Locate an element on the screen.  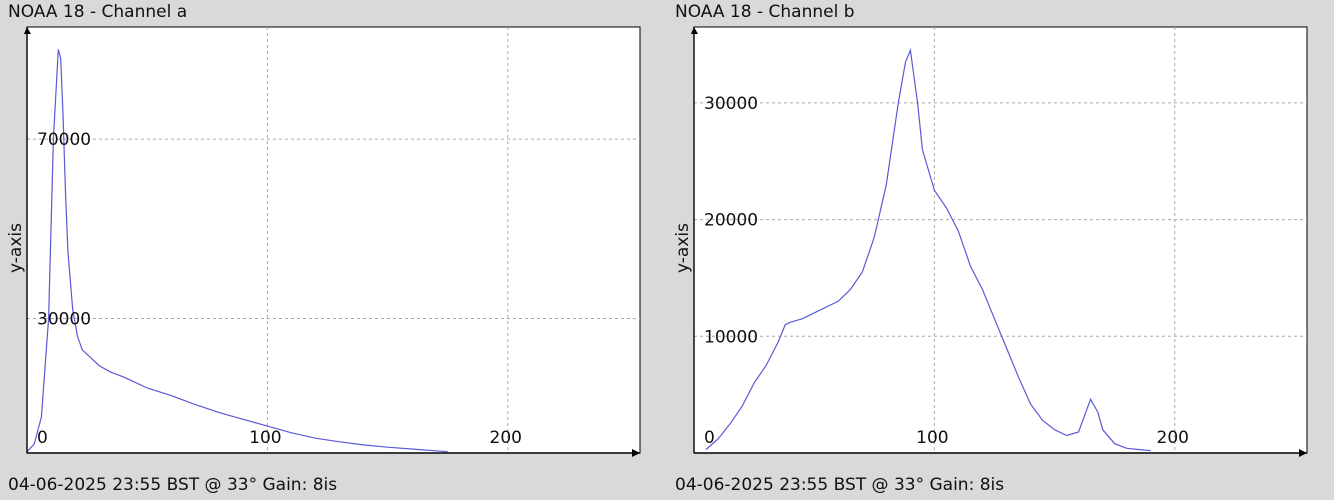
chart-title: NOAA 18 - Channel b is located at coordinates (765, 12).